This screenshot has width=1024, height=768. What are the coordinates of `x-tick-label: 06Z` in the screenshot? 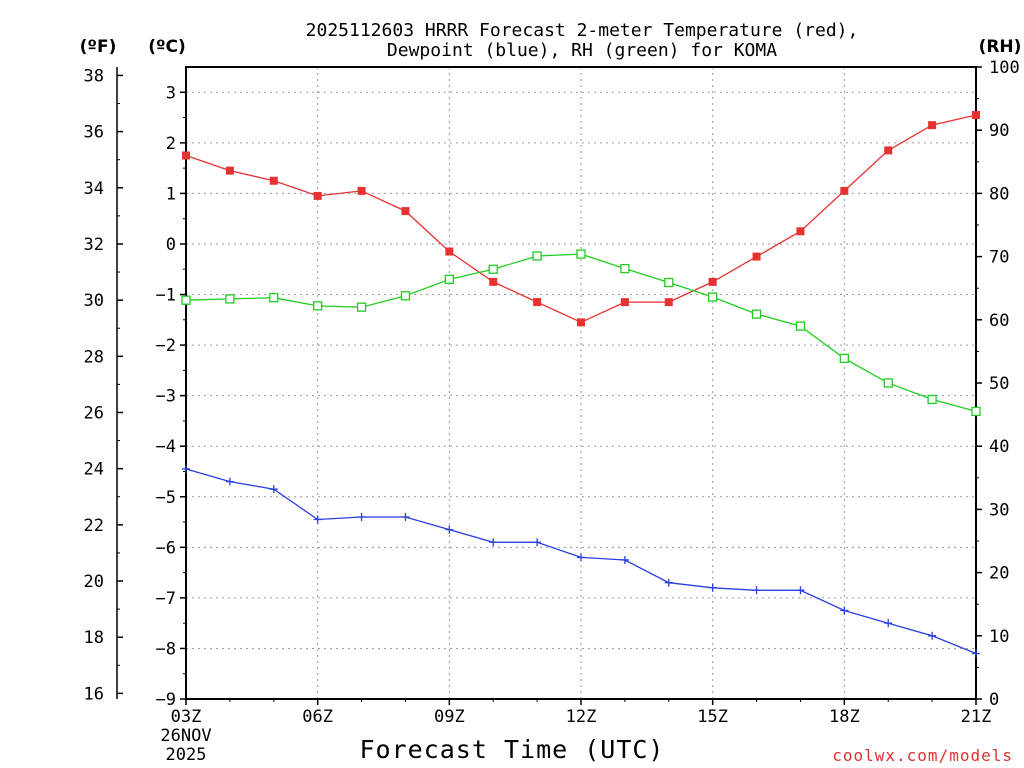 It's located at (317, 717).